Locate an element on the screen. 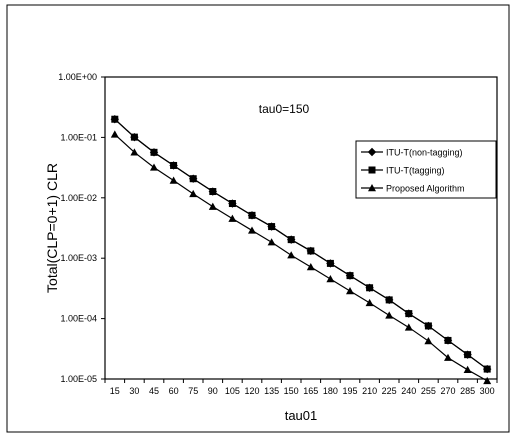  x-tick-label: 60 is located at coordinates (174, 391).